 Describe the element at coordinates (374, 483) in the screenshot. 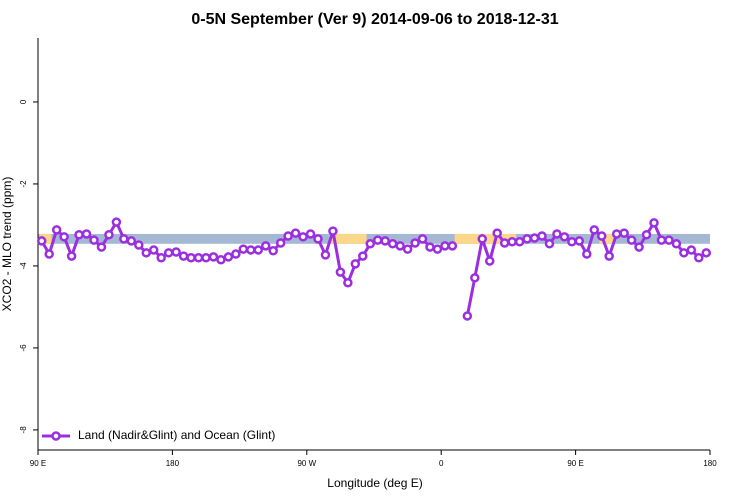

I see `x-axis-label: Longitude (deg E)` at that location.